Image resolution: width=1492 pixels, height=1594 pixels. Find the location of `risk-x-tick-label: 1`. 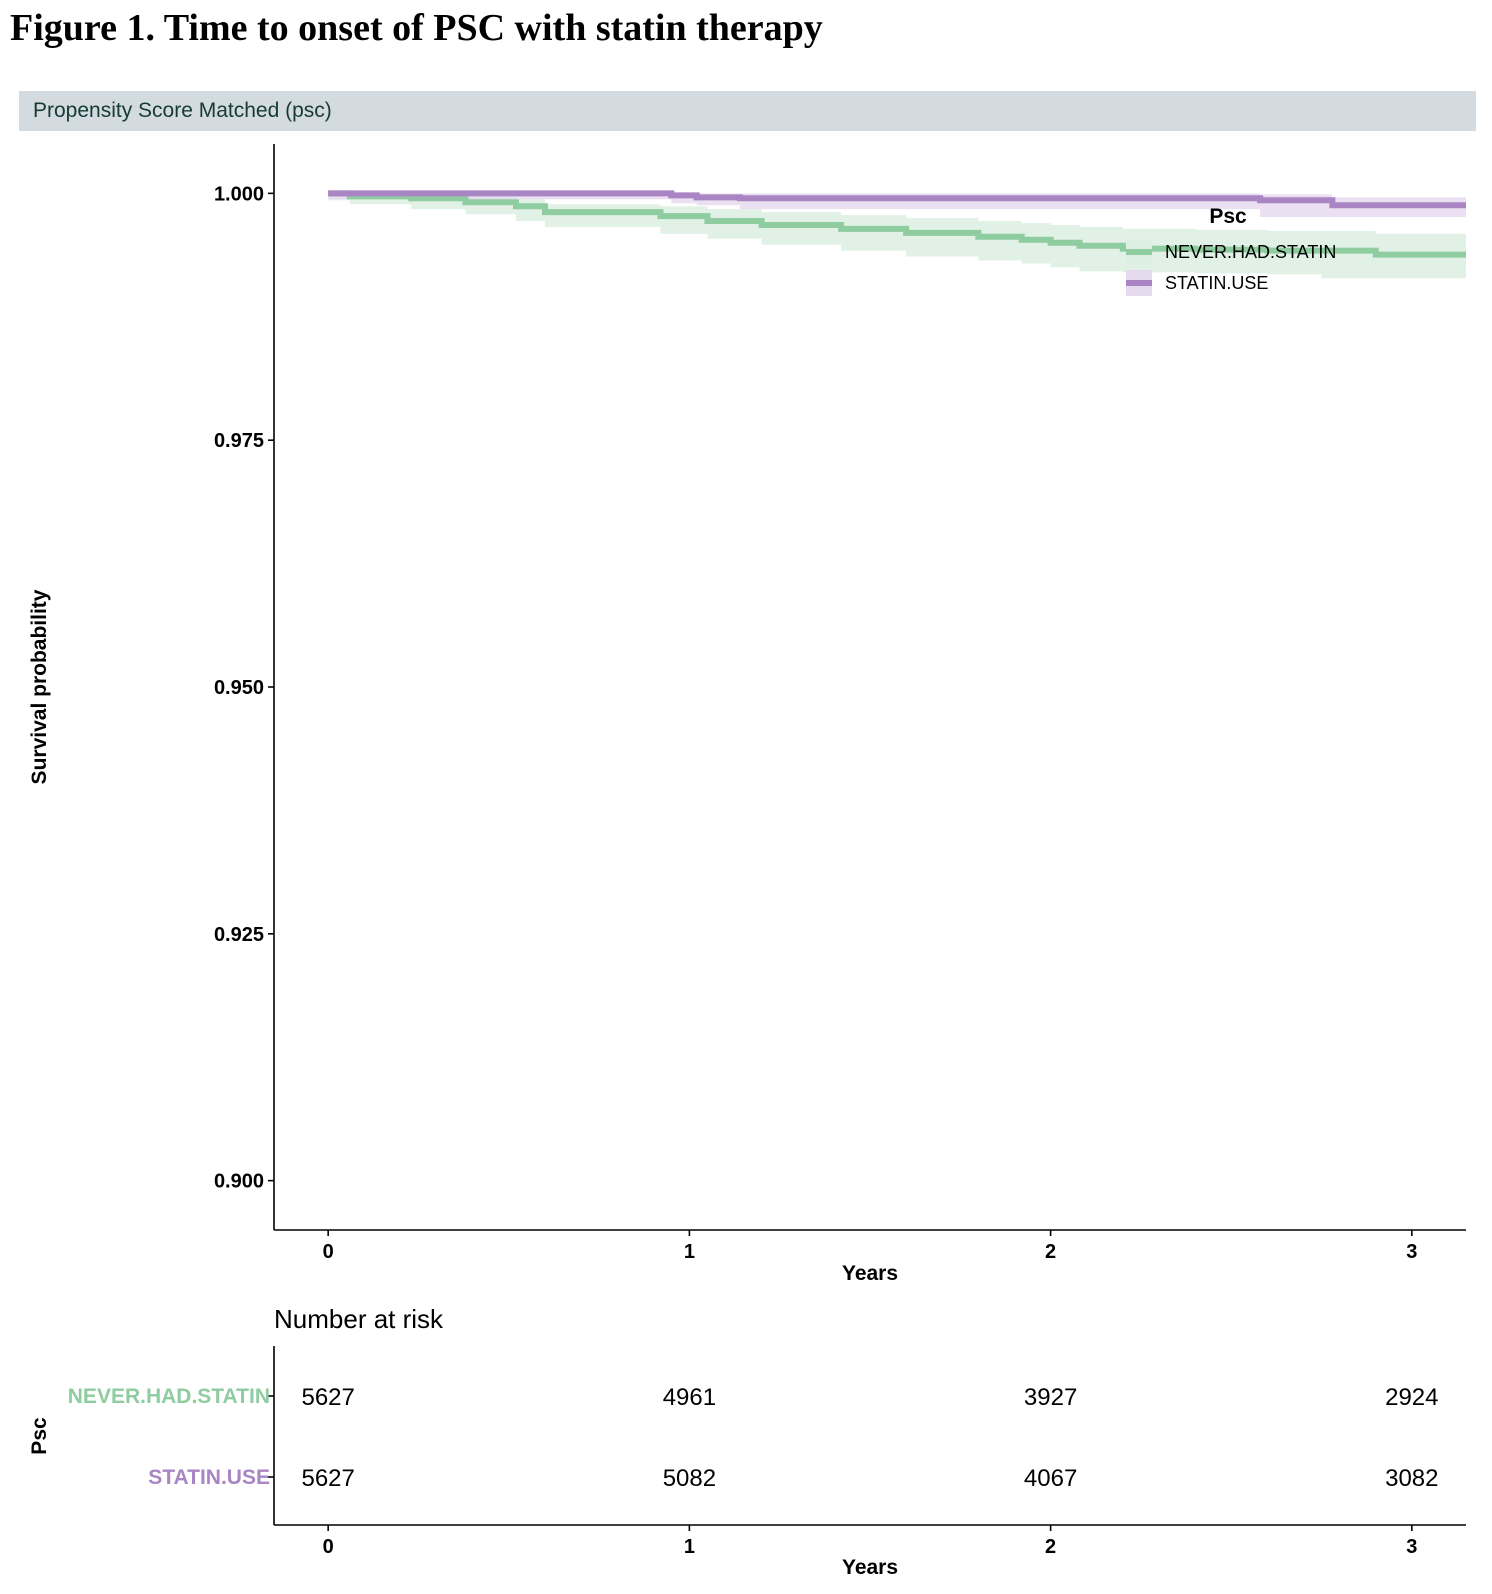

risk-x-tick-label: 1 is located at coordinates (689, 1547).